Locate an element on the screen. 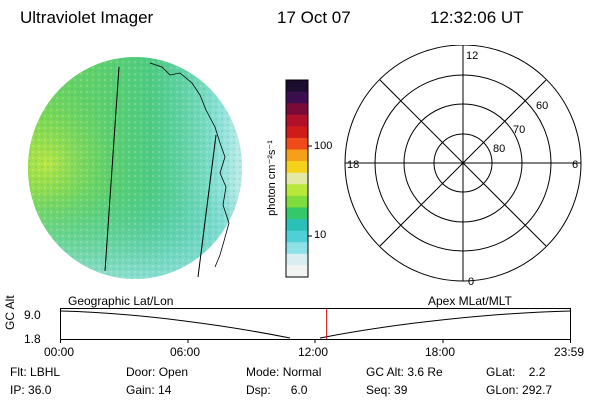  timeline-x-tick: 23:59 is located at coordinates (569, 352).